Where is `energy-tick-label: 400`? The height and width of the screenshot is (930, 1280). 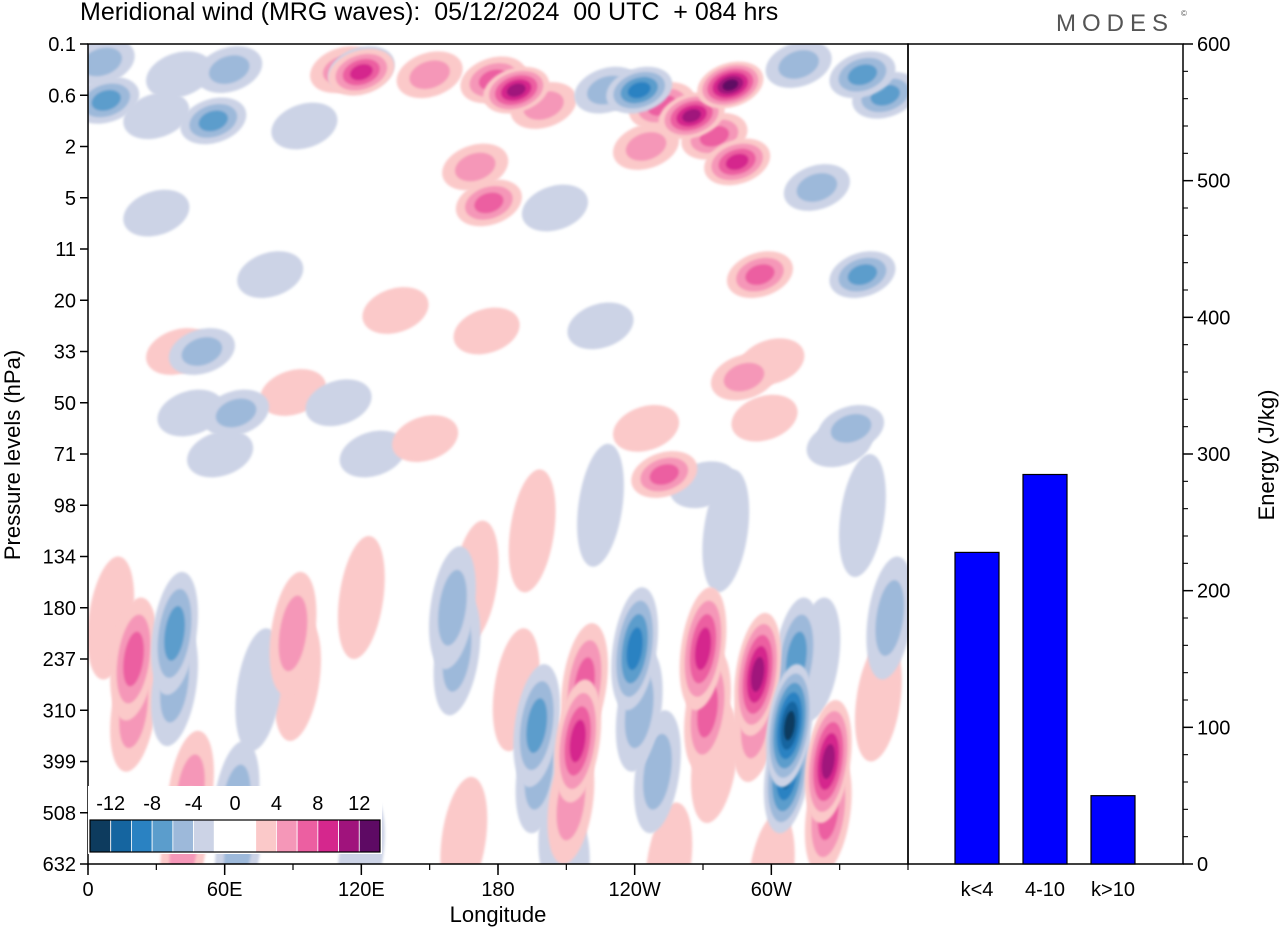 energy-tick-label: 400 is located at coordinates (1213, 318).